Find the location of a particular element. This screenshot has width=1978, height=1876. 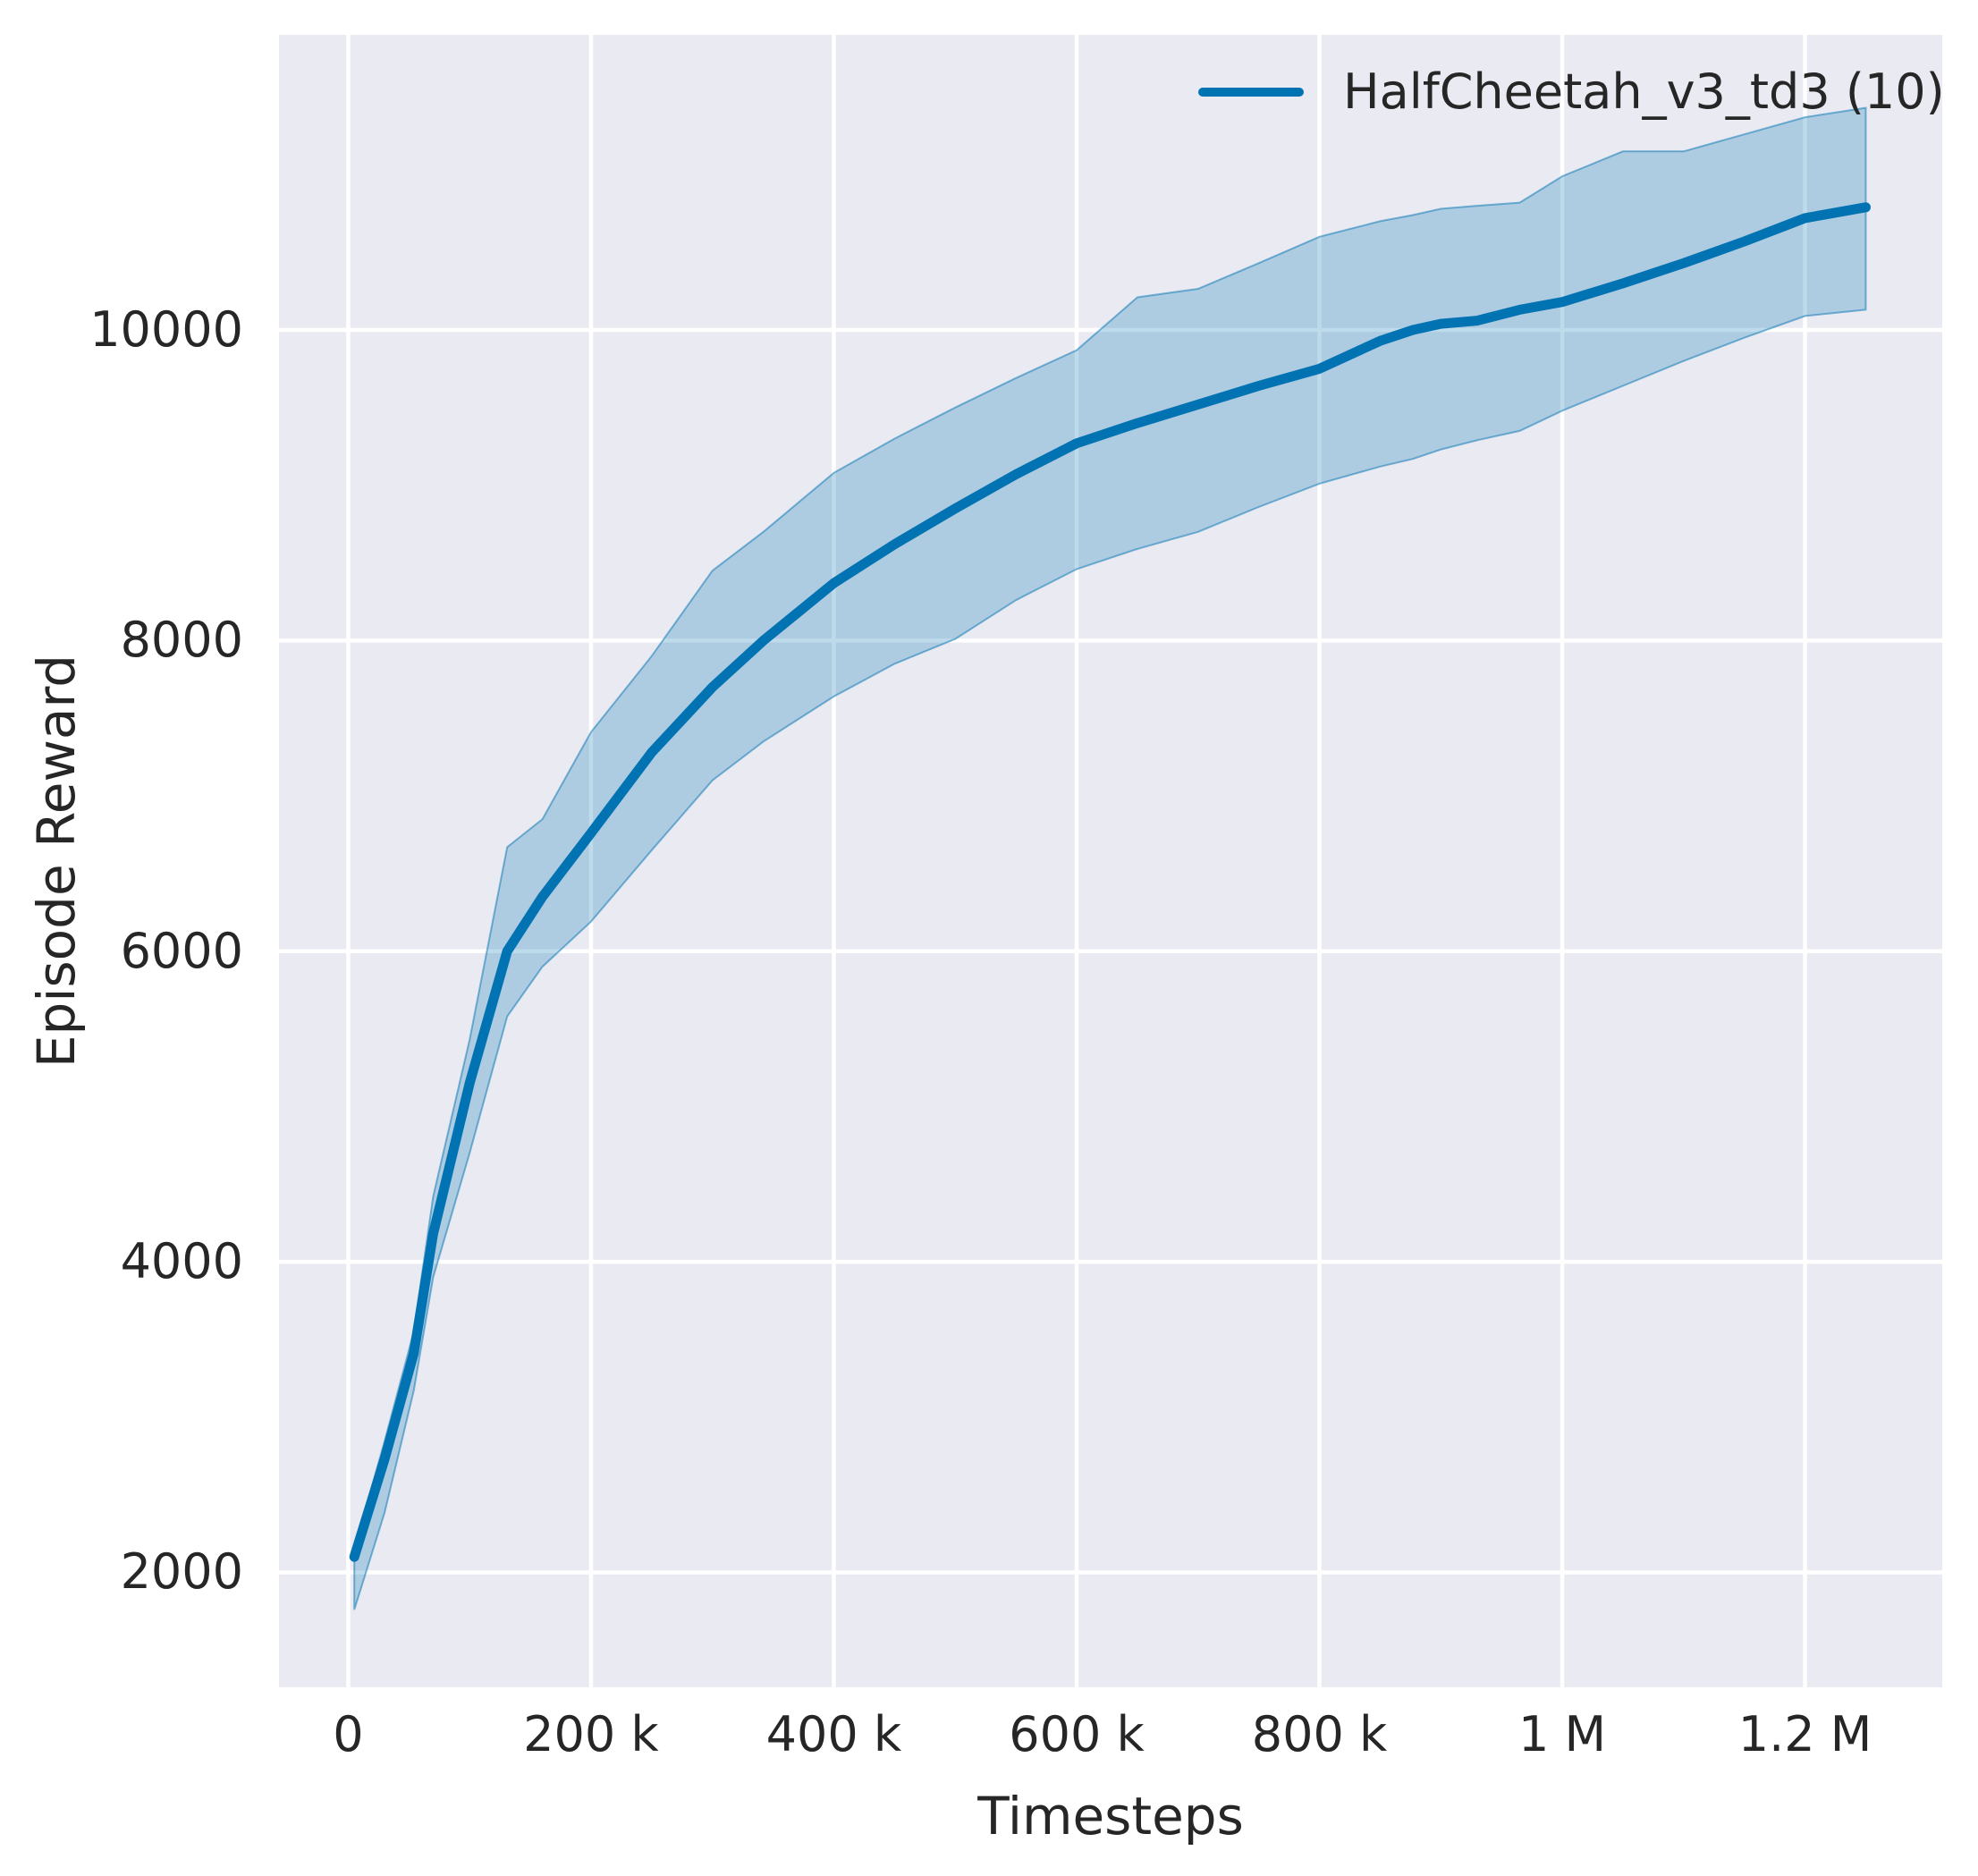

y-tick-label: 8000 is located at coordinates (181, 640).